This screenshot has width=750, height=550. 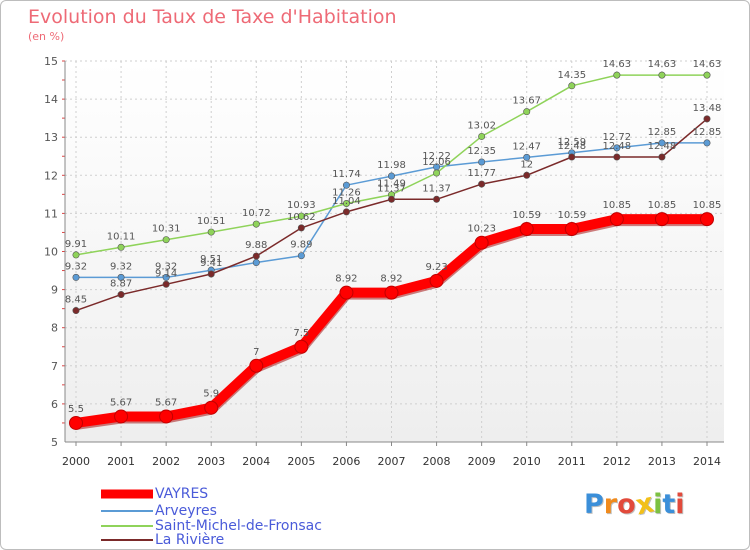 What do you see at coordinates (634, 505) in the screenshot?
I see `proxiti-logo: Proxiti` at bounding box center [634, 505].